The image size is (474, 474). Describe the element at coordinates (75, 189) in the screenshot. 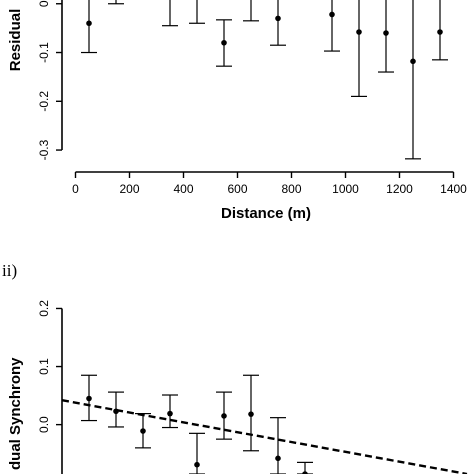

I see `x-tick-label: 0` at that location.